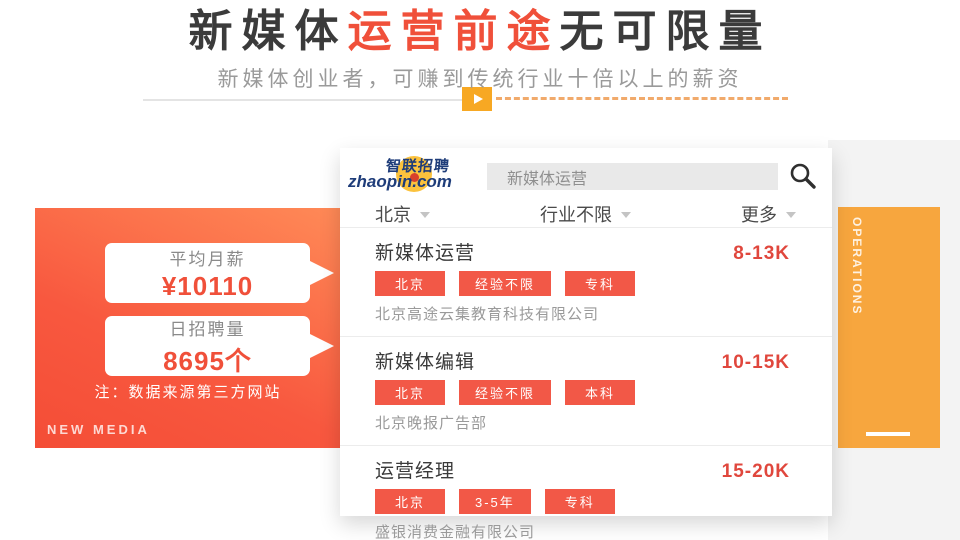 Image resolution: width=960 pixels, height=540 pixels. I want to click on job-tag: 本科, so click(600, 392).